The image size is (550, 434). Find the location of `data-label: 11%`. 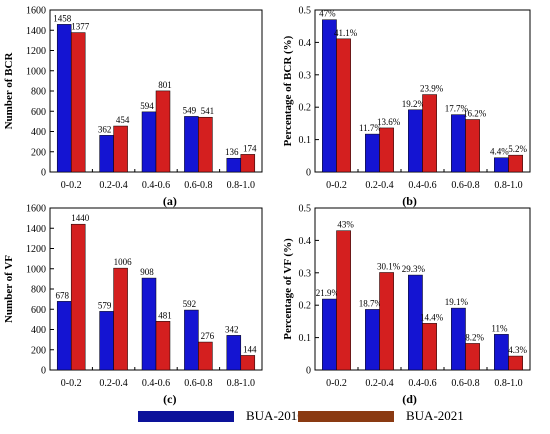

data-label: 11% is located at coordinates (499, 328).